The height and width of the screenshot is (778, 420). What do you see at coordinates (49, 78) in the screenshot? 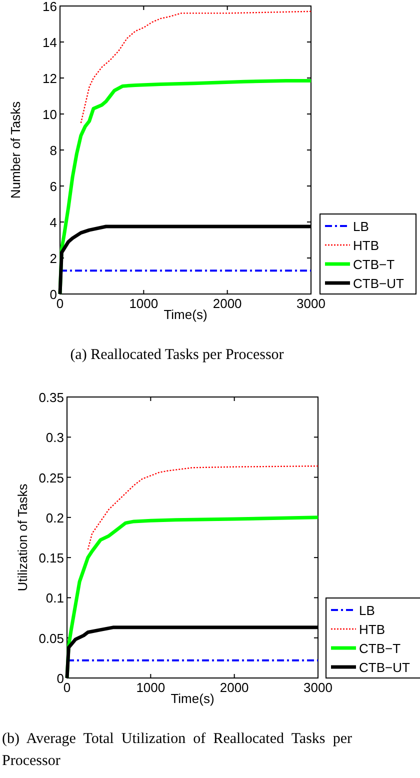
I see `y-tick-label: 12` at bounding box center [49, 78].